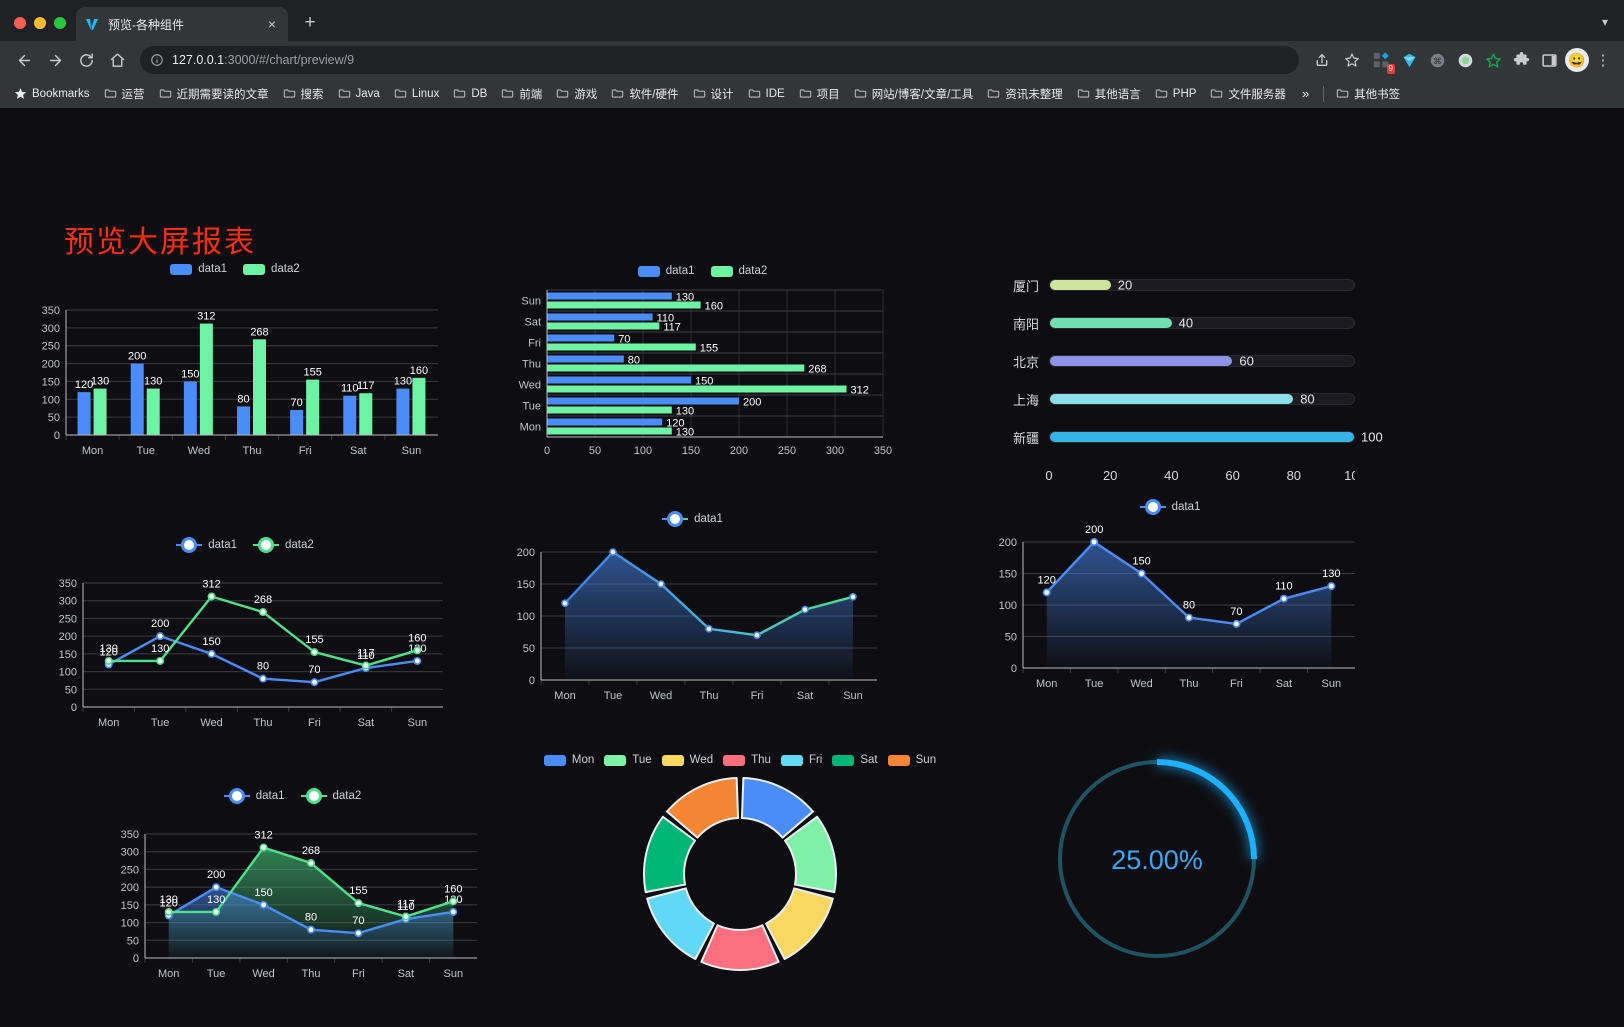  I want to click on svg-text: 155, so click(312, 373).